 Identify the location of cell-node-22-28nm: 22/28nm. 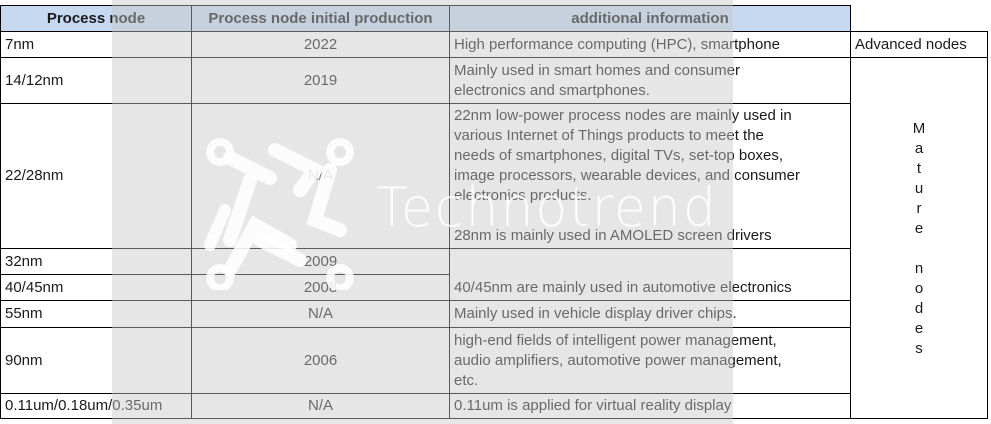
(96, 176).